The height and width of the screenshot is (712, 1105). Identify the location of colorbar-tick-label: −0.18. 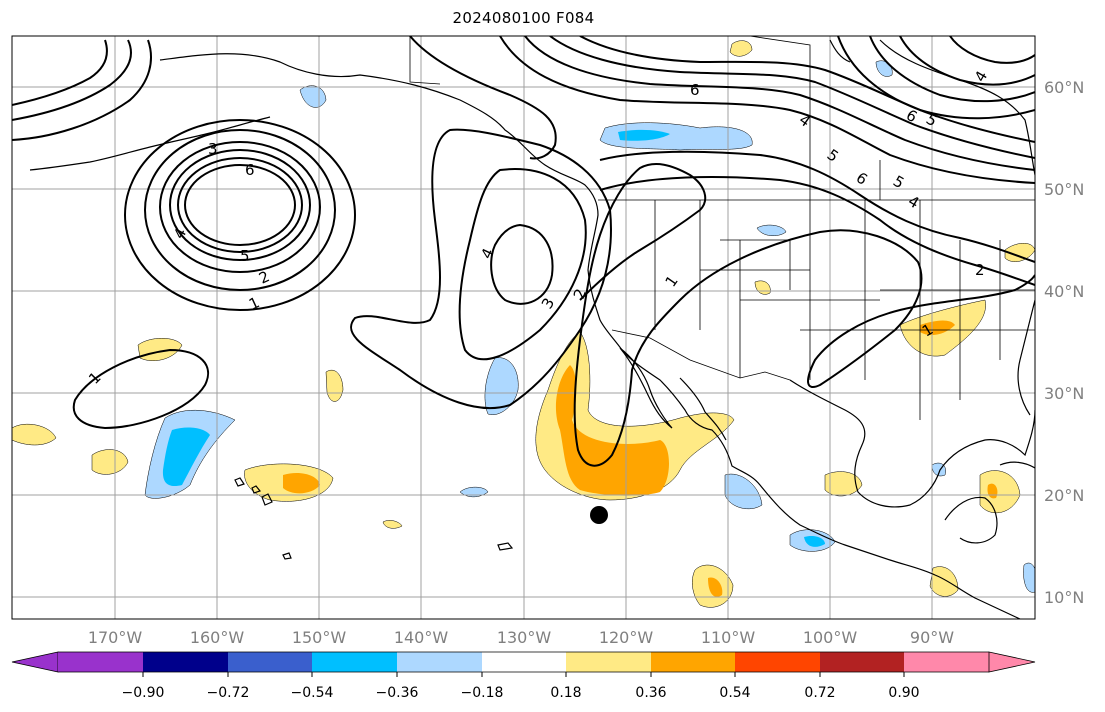
(482, 693).